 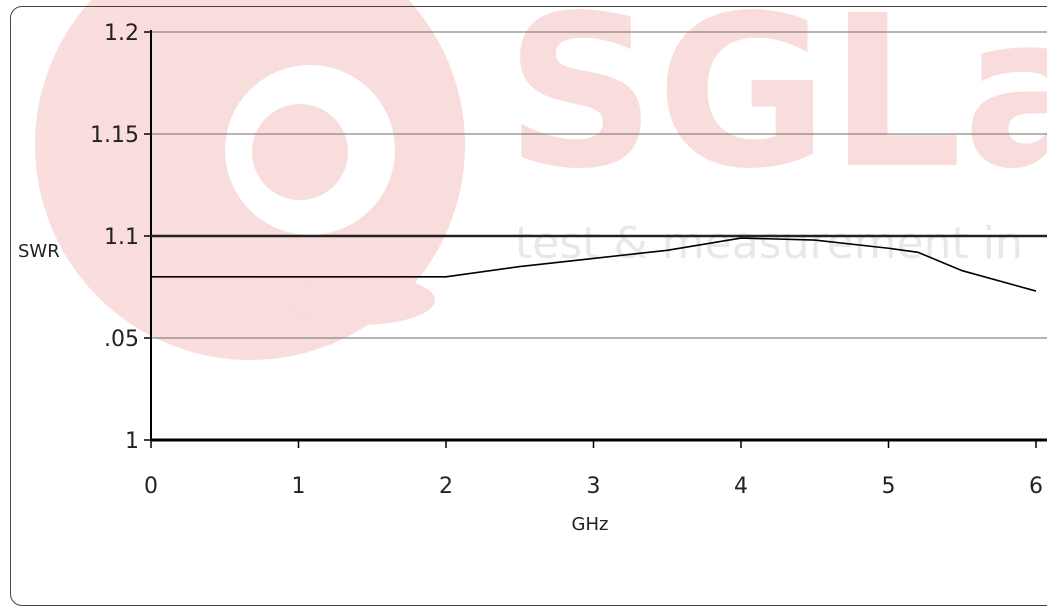 What do you see at coordinates (741, 486) in the screenshot?
I see `x-tick-label: 4` at bounding box center [741, 486].